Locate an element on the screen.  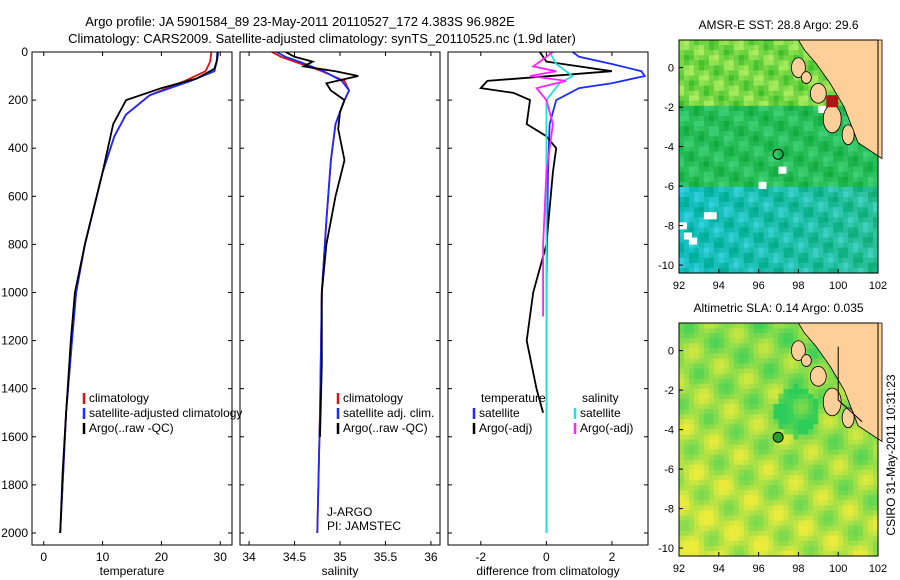
sst-map-missing-cell is located at coordinates (707, 216).